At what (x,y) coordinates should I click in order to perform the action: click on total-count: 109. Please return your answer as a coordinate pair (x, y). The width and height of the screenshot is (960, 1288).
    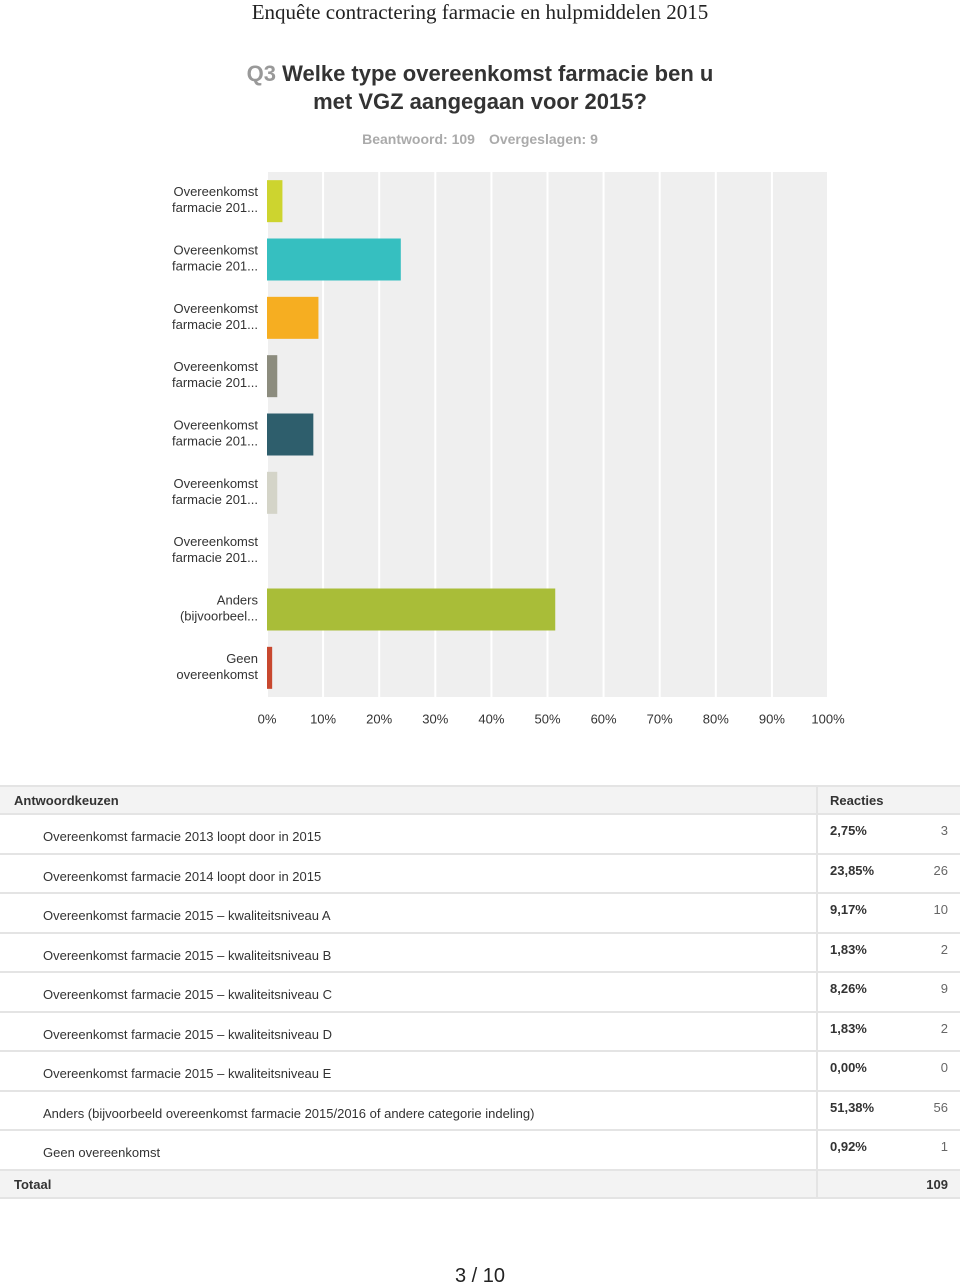
    Looking at the image, I should click on (937, 1184).